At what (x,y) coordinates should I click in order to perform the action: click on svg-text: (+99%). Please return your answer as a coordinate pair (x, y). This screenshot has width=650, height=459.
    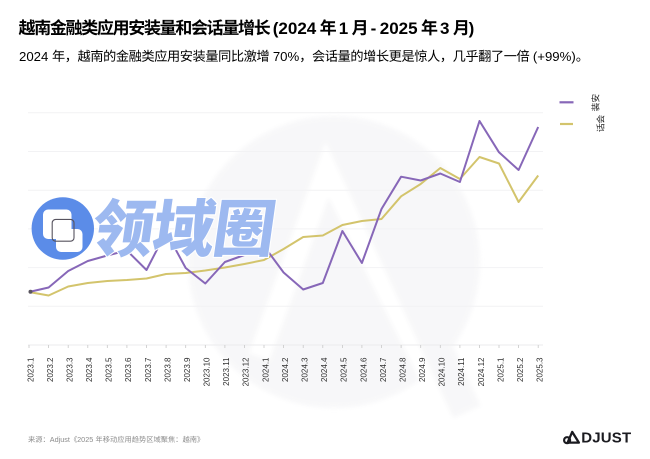
    Looking at the image, I should click on (554, 56).